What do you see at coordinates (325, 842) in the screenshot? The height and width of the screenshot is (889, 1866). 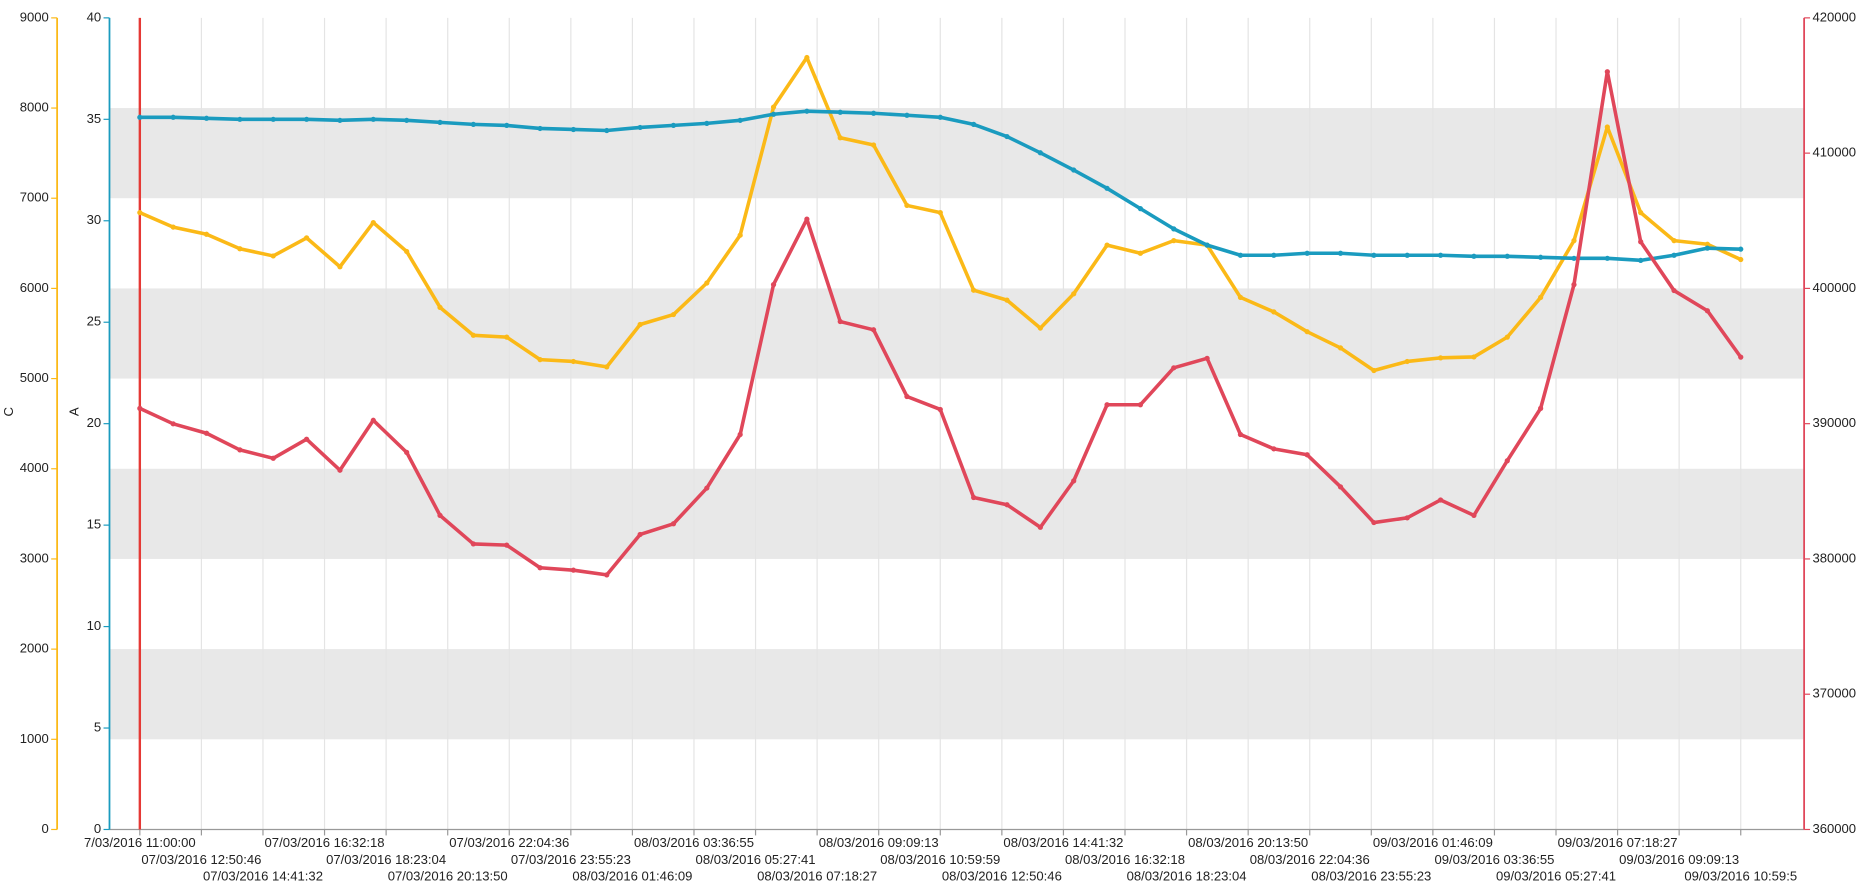 I see `x-tick-label: 07/03/2016 16:32:18` at bounding box center [325, 842].